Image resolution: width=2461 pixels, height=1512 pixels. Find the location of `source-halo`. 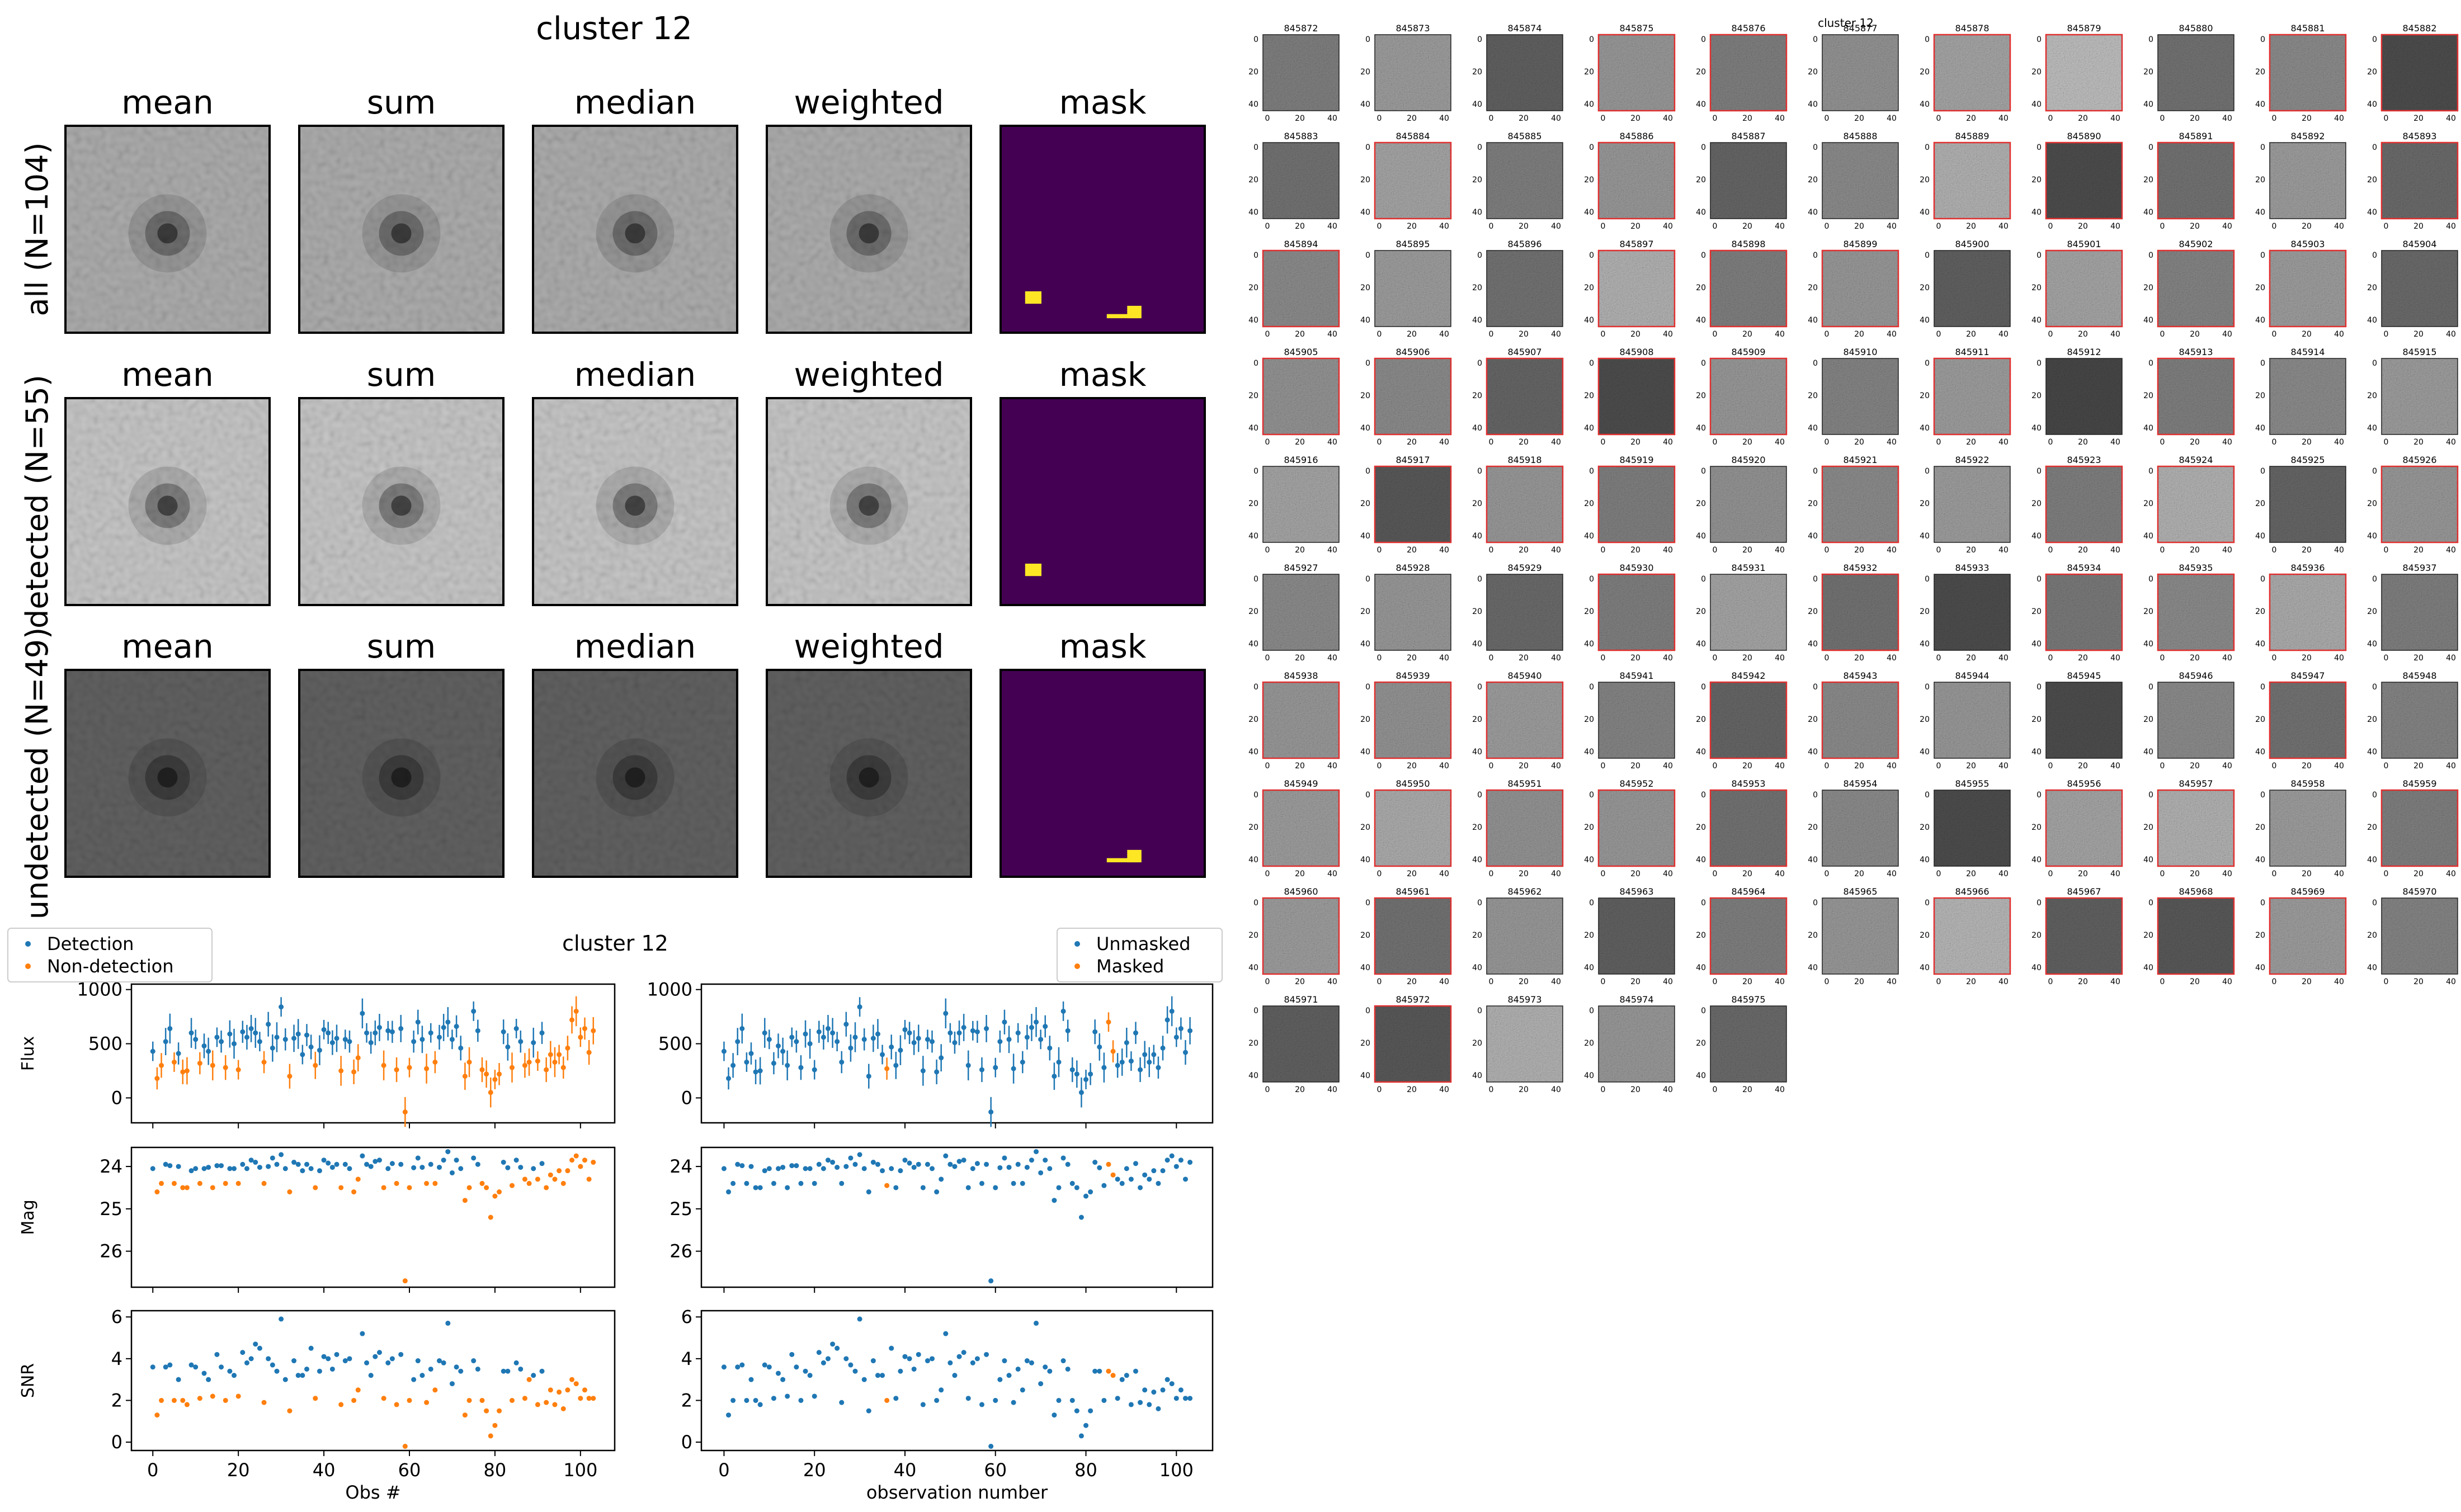

source-halo is located at coordinates (401, 233).